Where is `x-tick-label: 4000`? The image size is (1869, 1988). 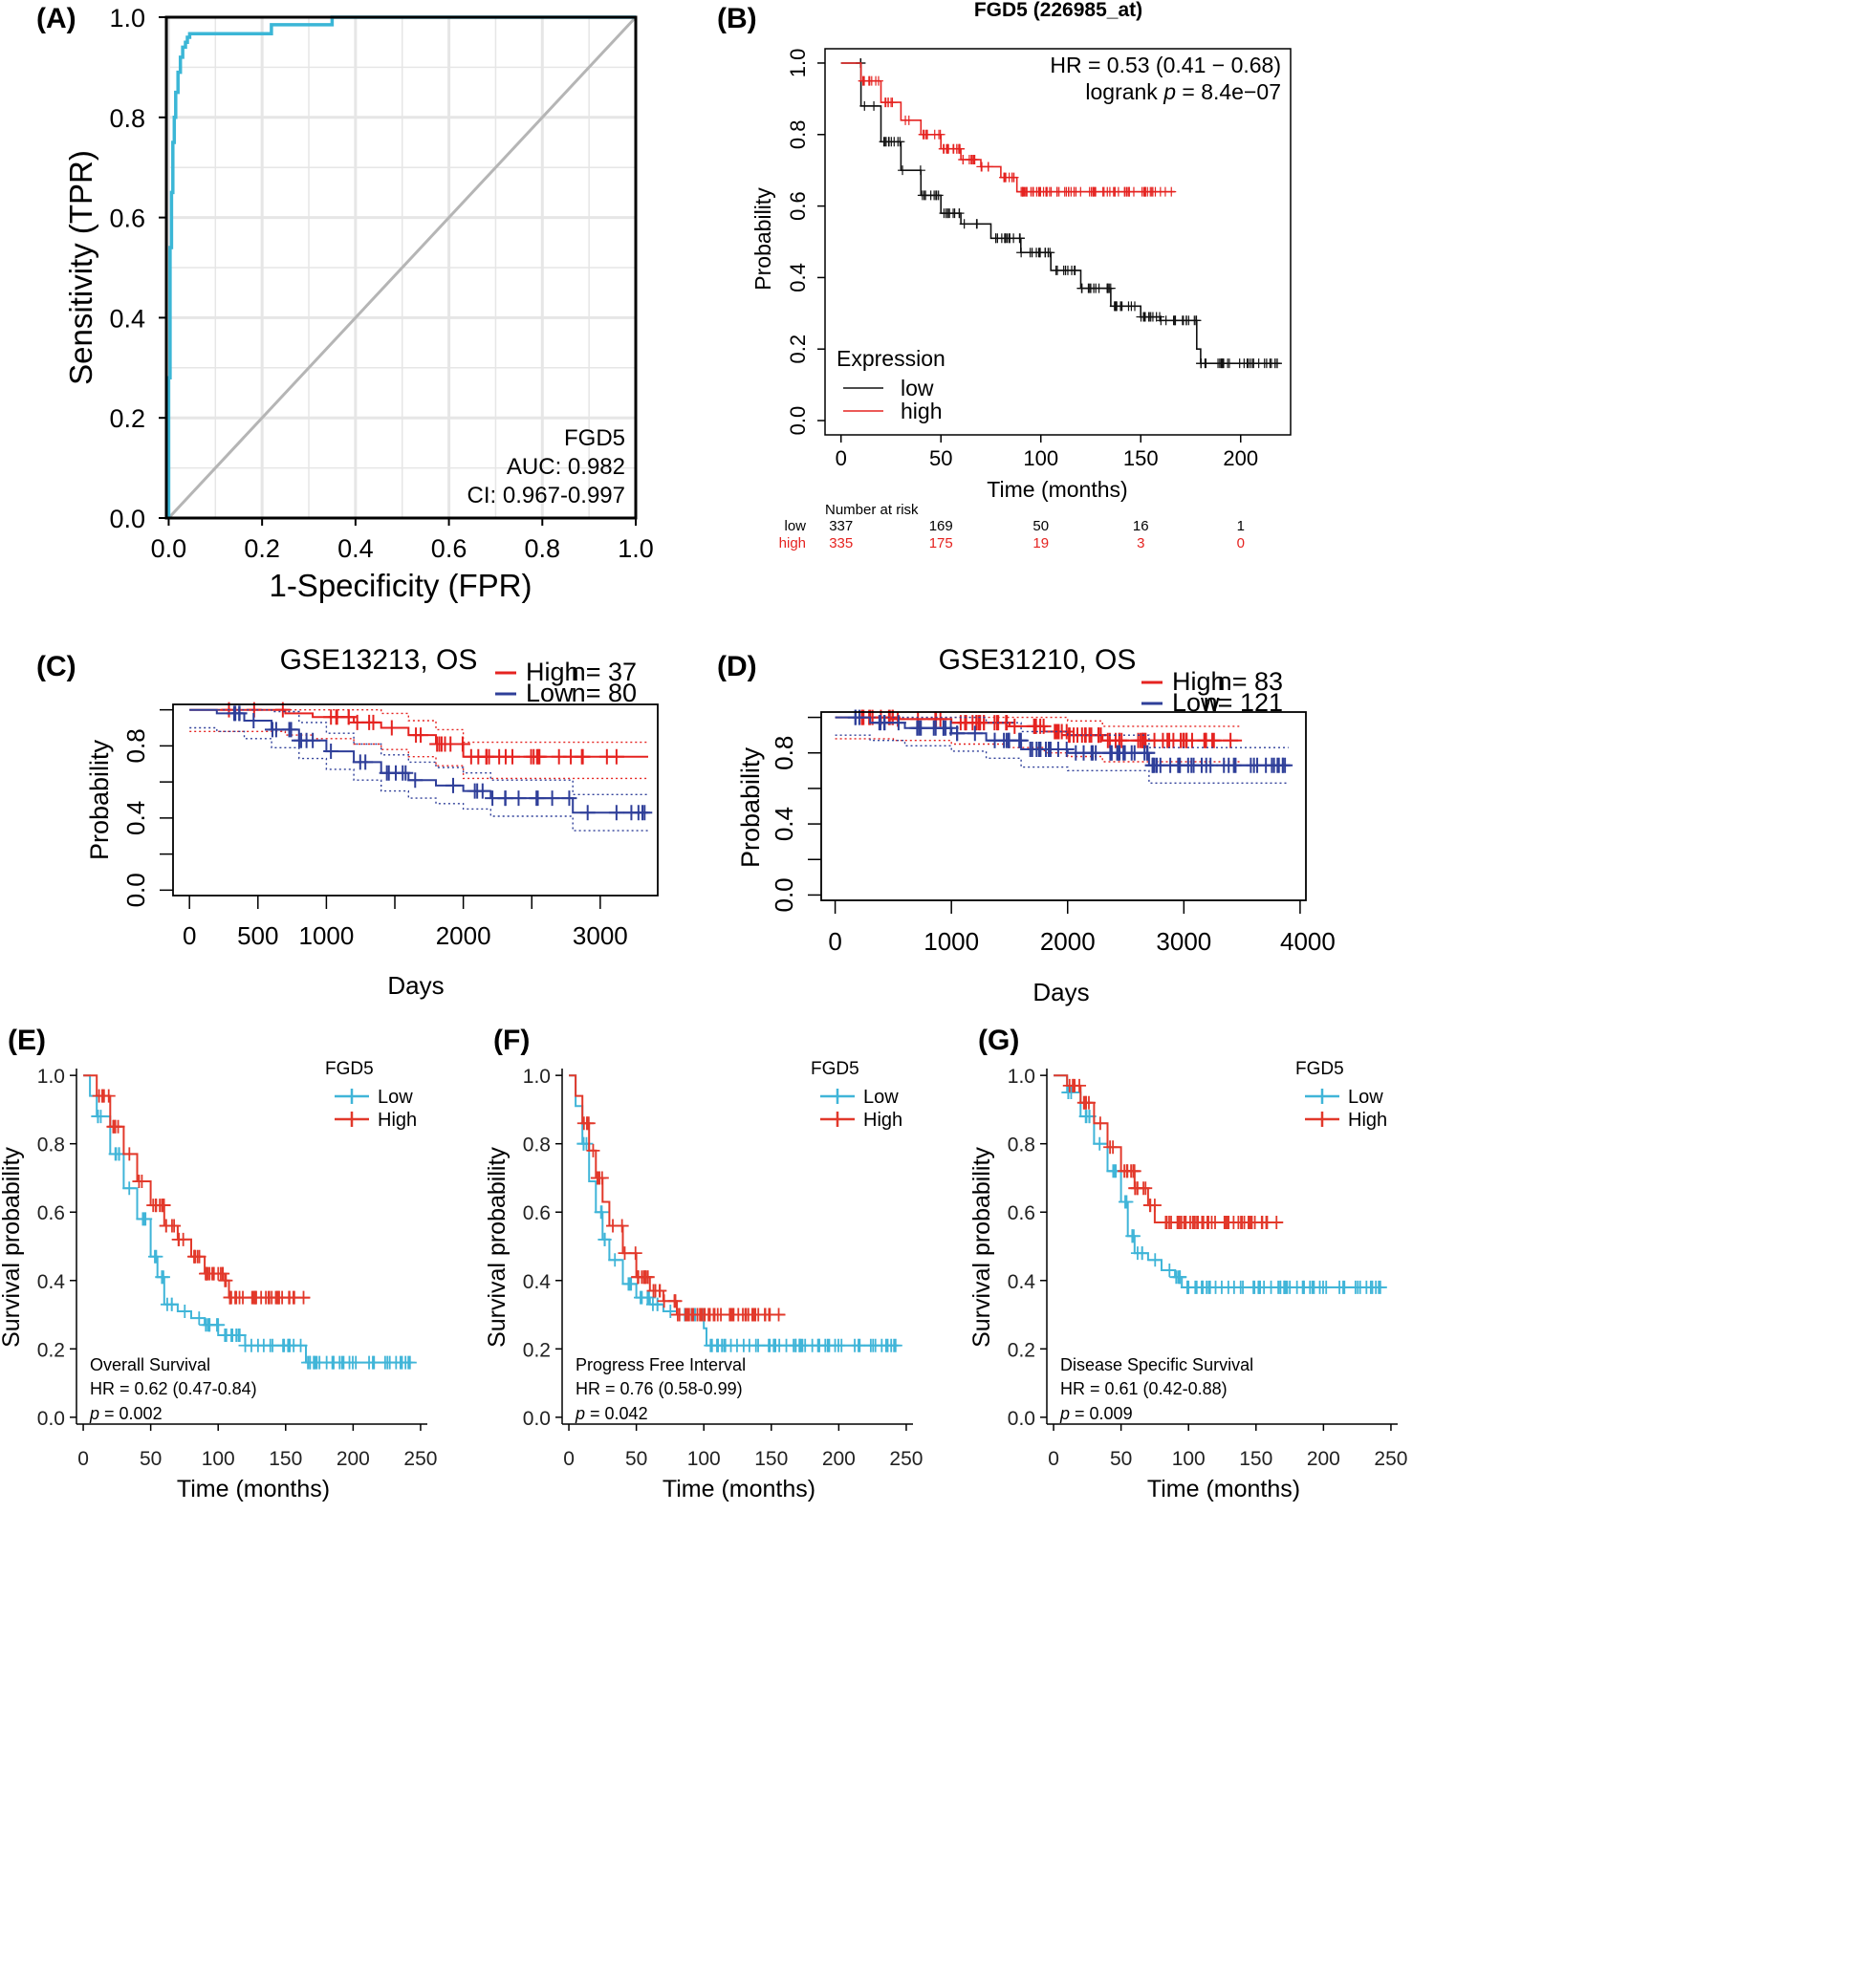 x-tick-label: 4000 is located at coordinates (1308, 941).